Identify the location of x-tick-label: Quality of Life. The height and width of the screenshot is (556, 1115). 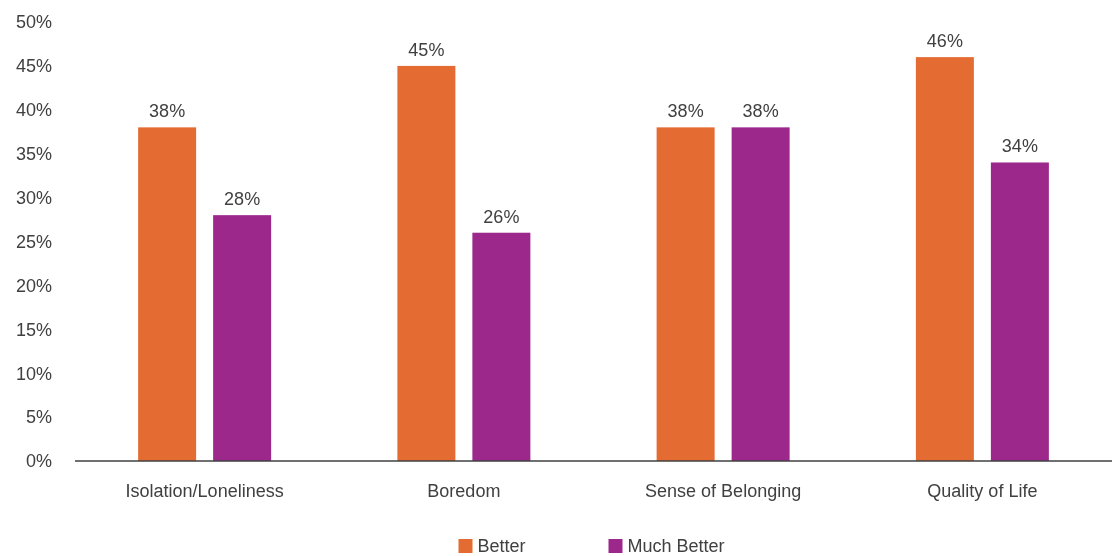
(982, 491).